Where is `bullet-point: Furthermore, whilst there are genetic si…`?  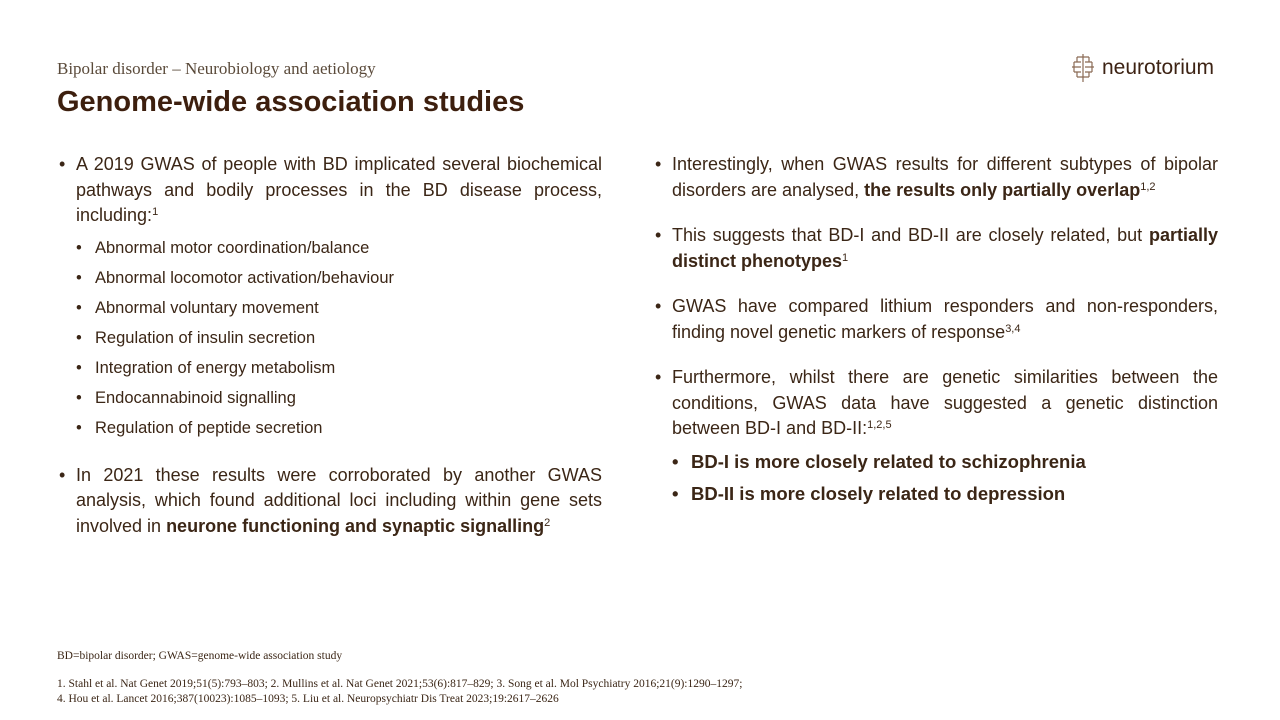
bullet-point: Furthermore, whilst there are genetic si… is located at coordinates (935, 403).